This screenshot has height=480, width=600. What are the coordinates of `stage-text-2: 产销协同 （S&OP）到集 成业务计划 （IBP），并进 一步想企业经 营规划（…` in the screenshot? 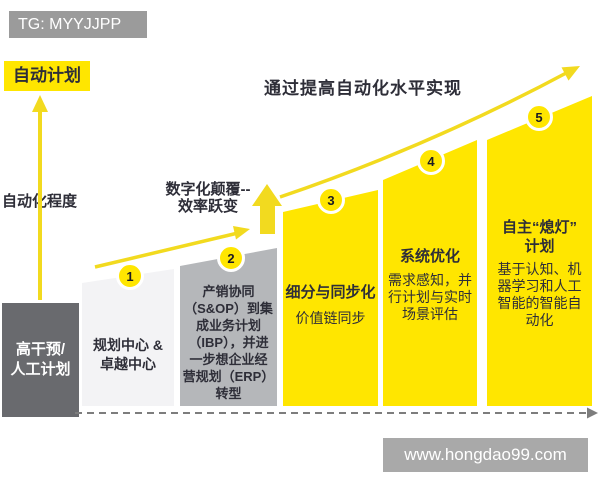 It's located at (228, 342).